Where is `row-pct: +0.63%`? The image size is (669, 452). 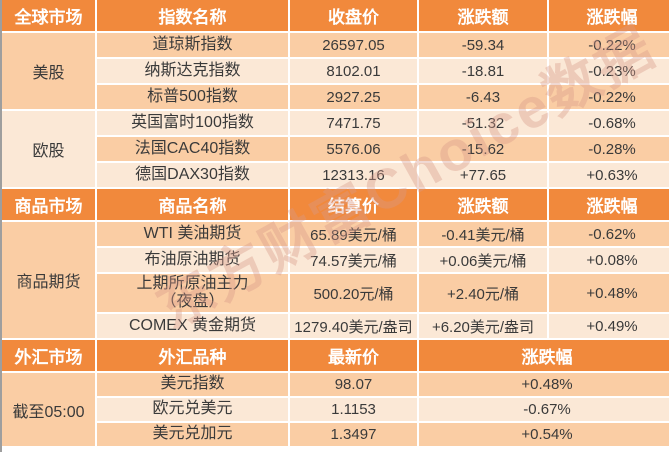 row-pct: +0.63% is located at coordinates (609, 175).